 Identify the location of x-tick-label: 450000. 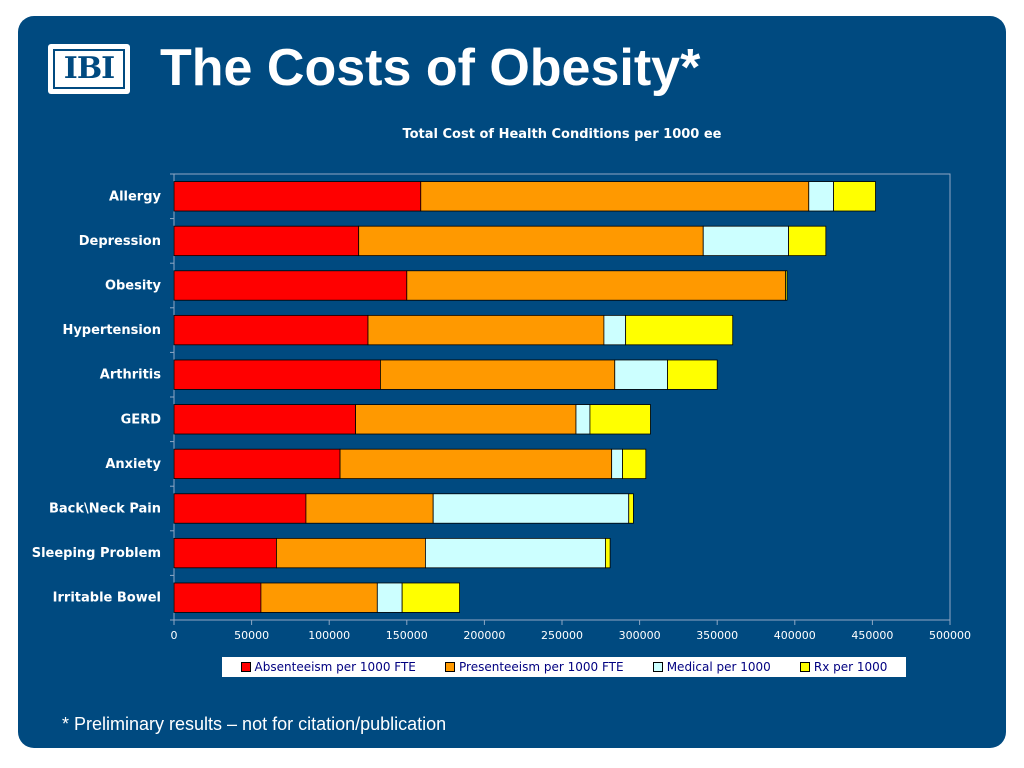
(872, 635).